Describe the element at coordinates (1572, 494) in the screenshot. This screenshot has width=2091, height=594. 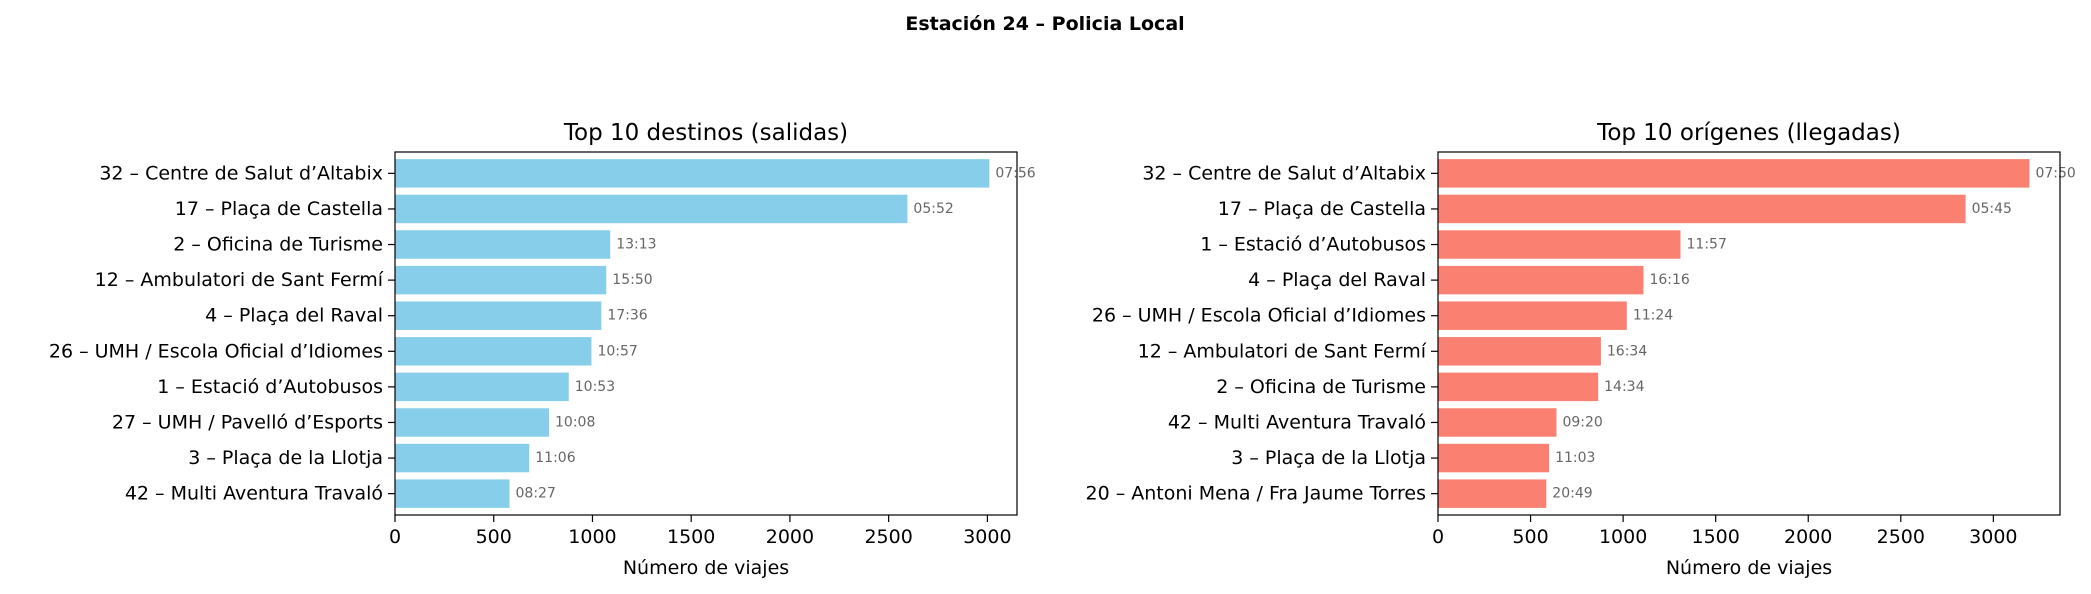
I see `data-label: 20:49` at that location.